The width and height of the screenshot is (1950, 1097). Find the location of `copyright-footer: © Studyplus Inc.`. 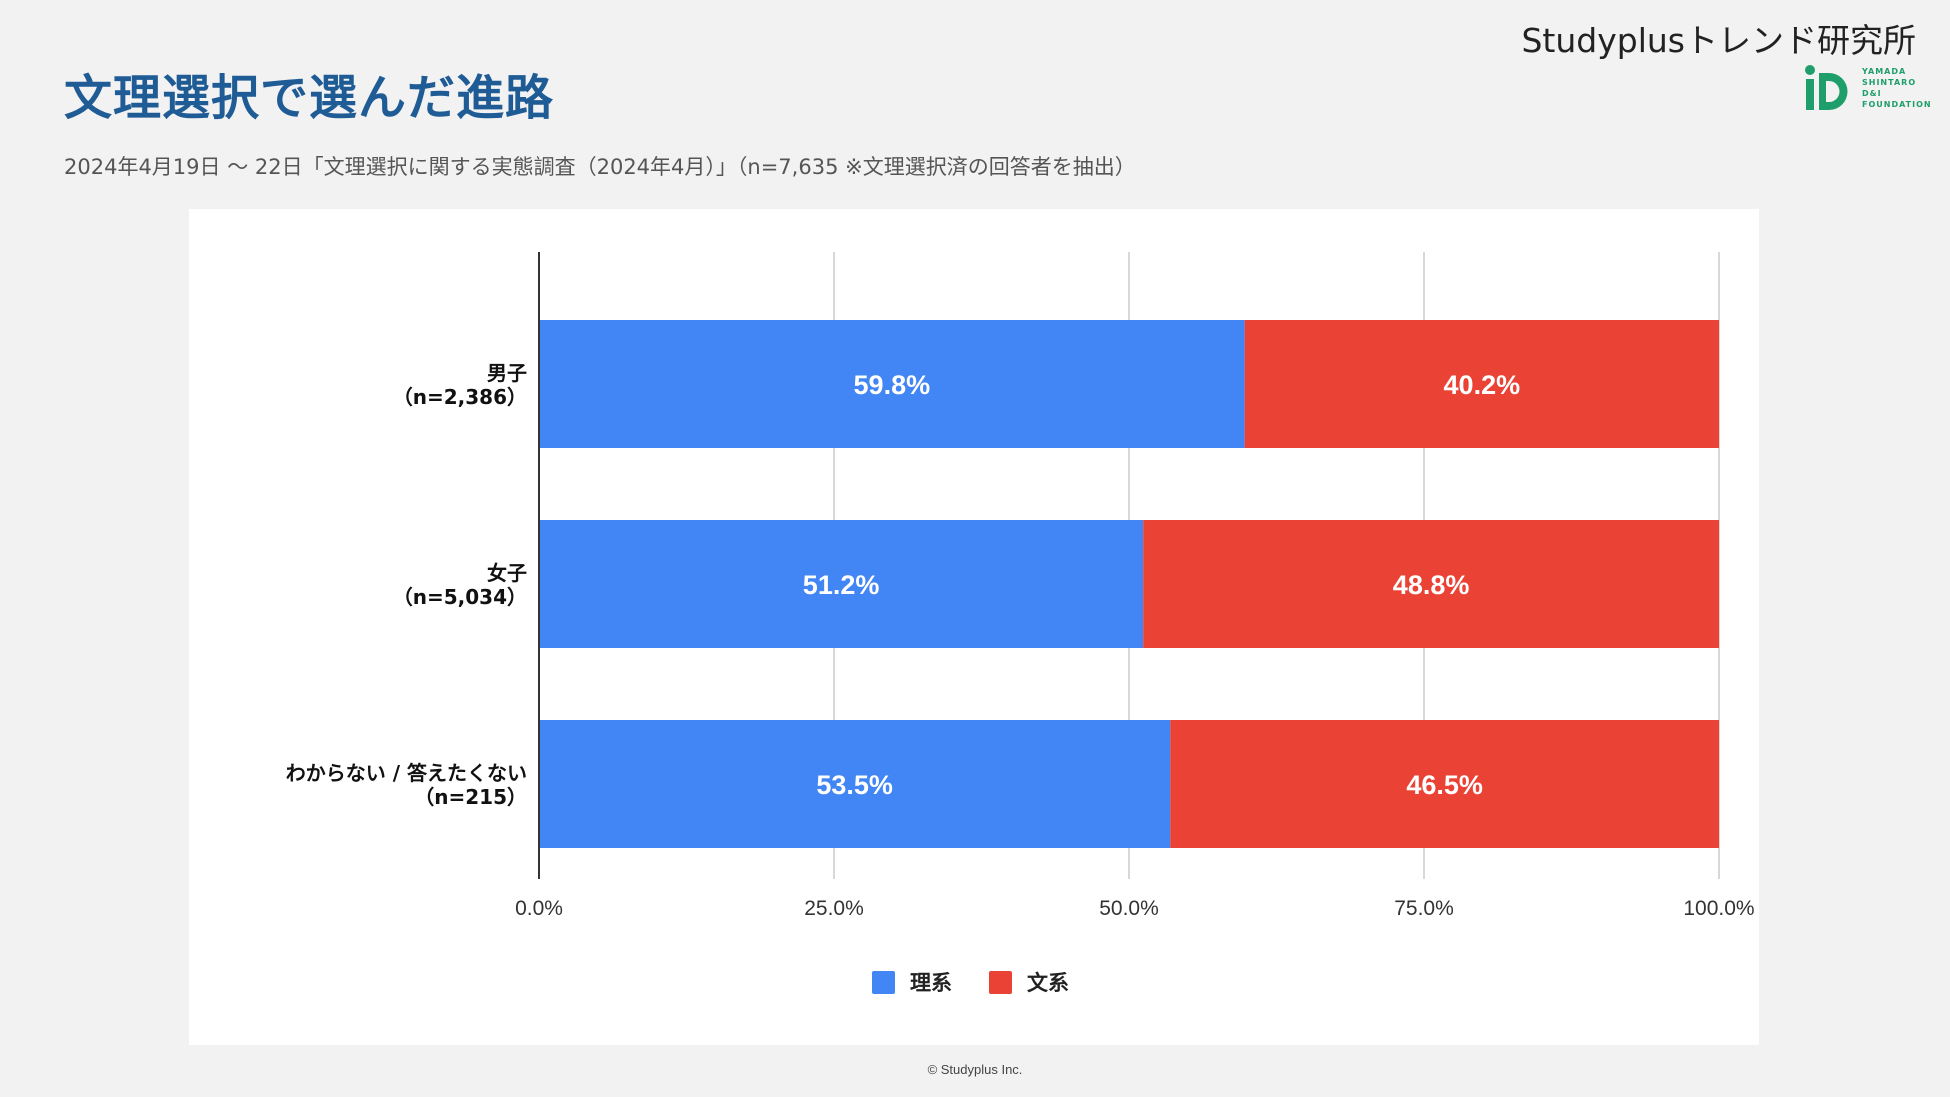

copyright-footer: © Studyplus Inc. is located at coordinates (975, 1069).